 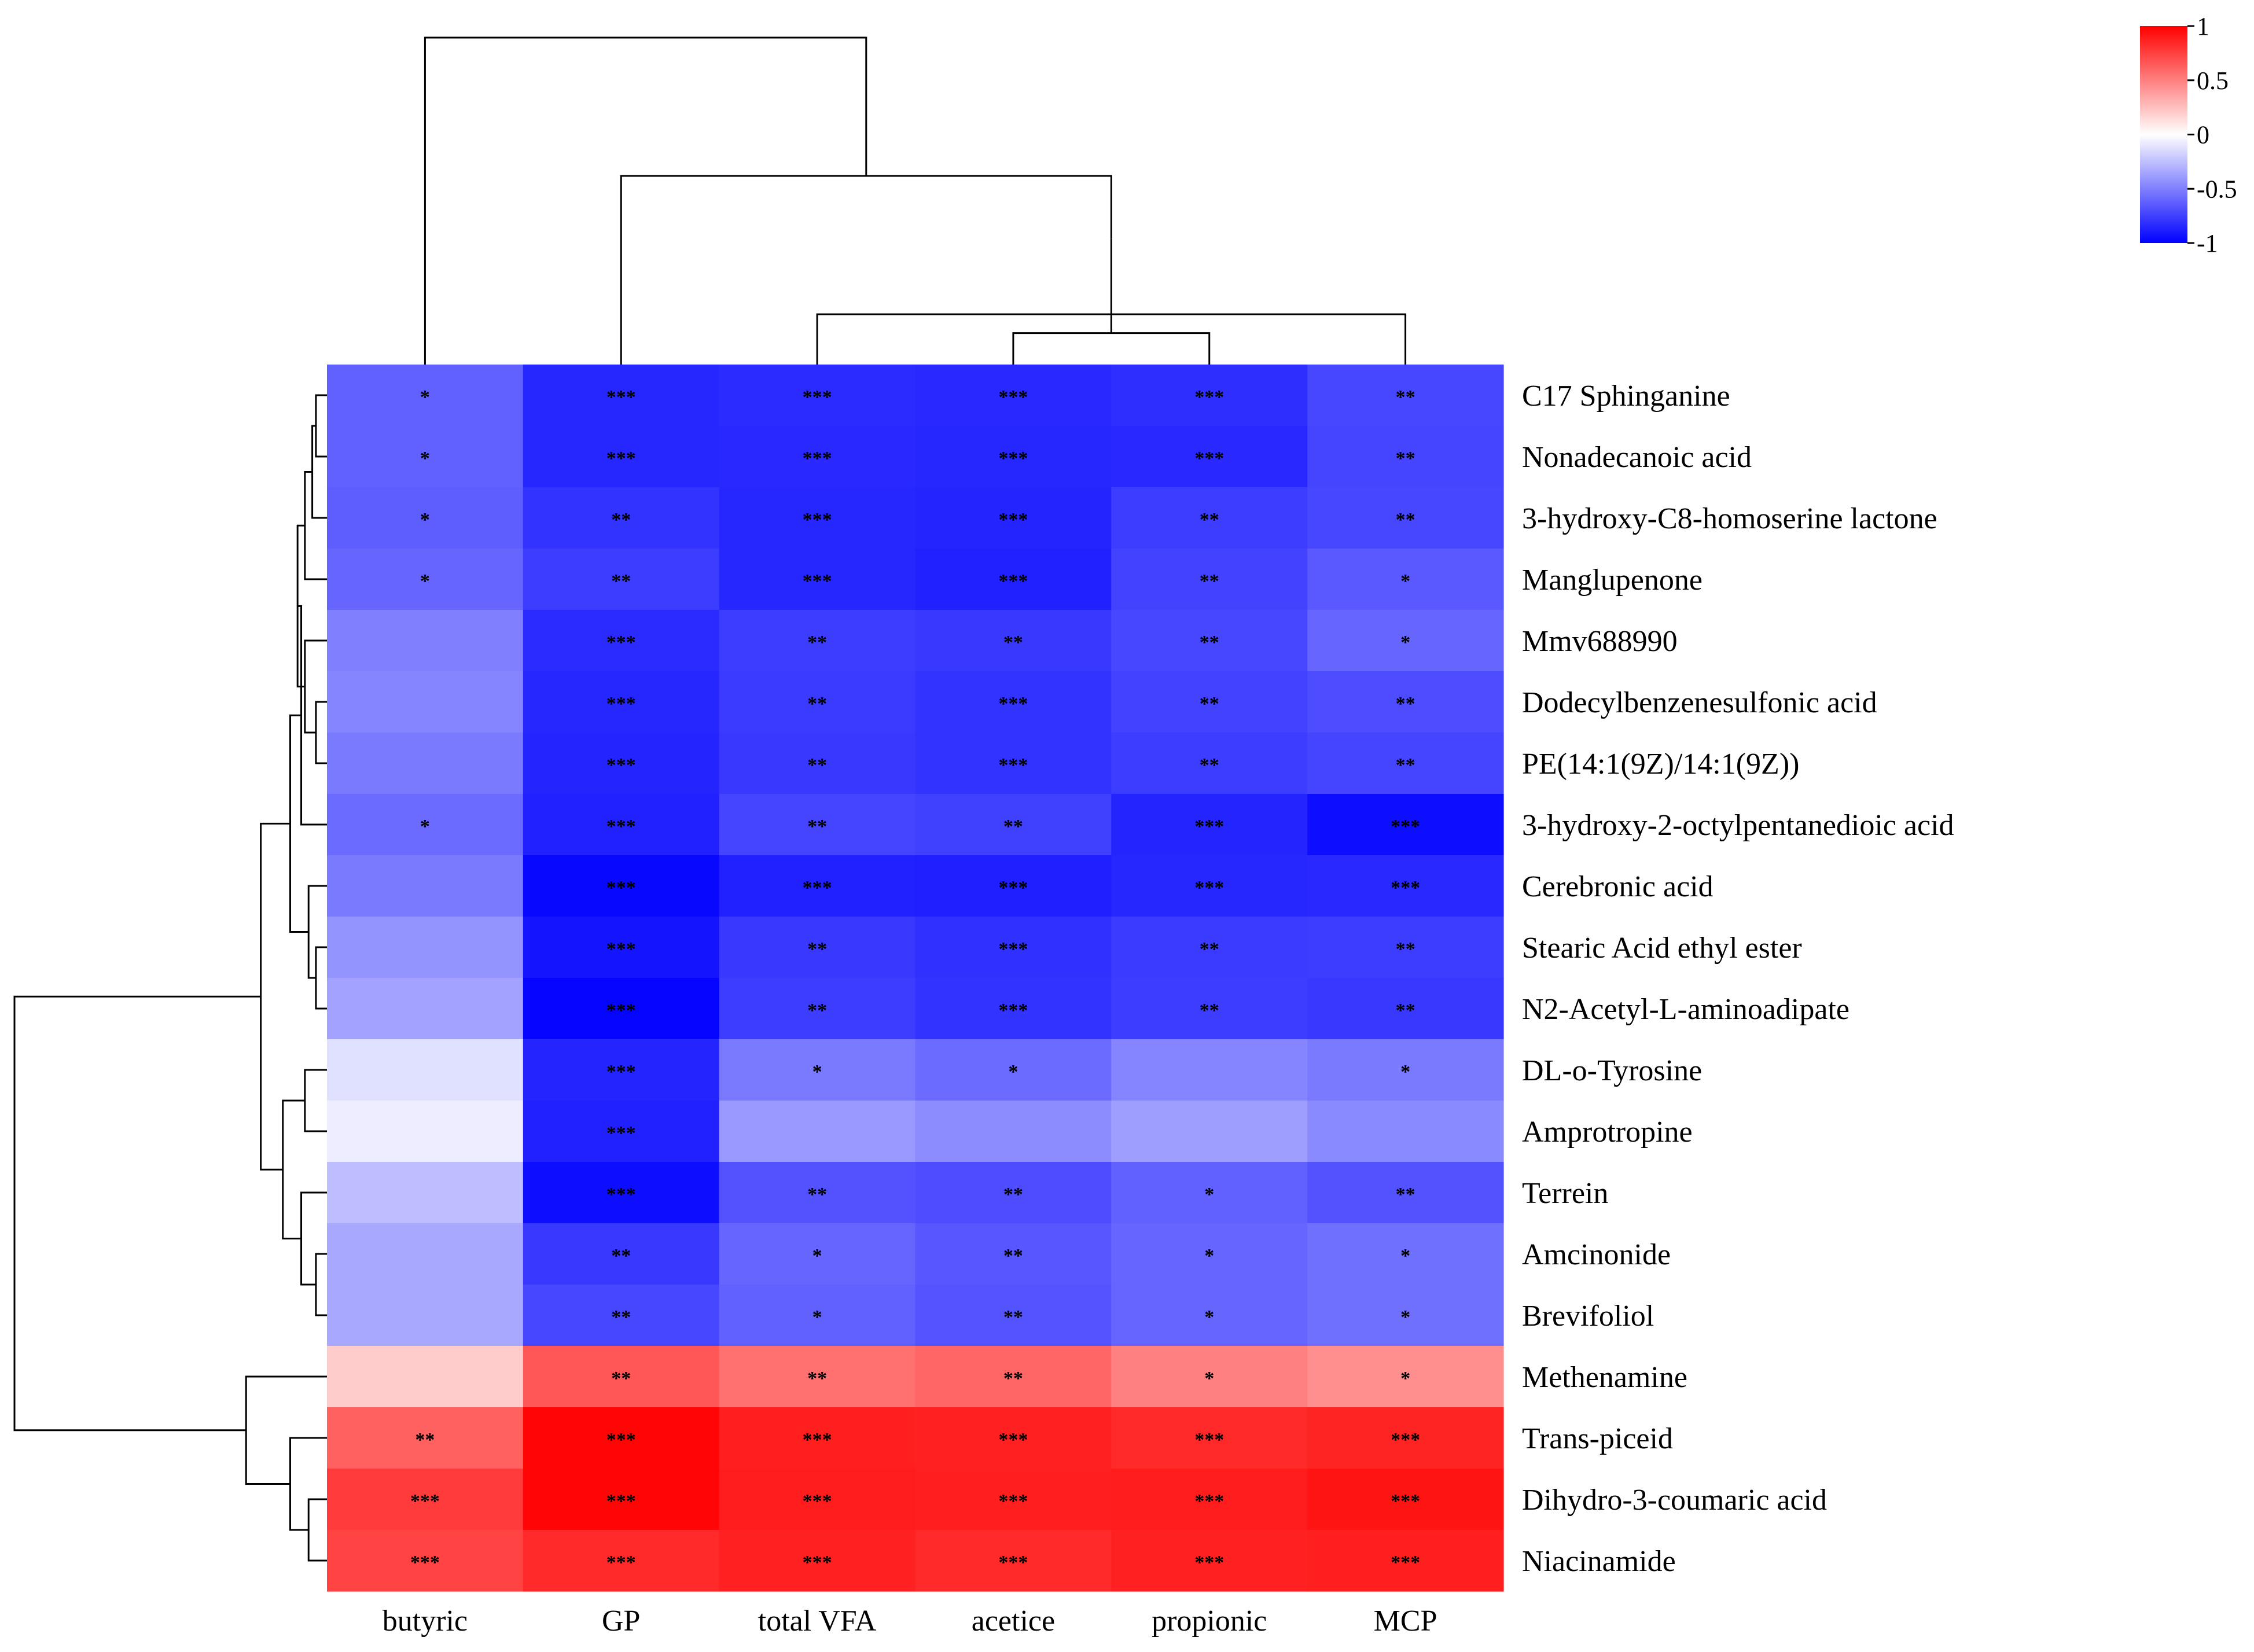 What do you see at coordinates (426, 395) in the screenshot?
I see `cell-c17-sphinganine-butyric` at bounding box center [426, 395].